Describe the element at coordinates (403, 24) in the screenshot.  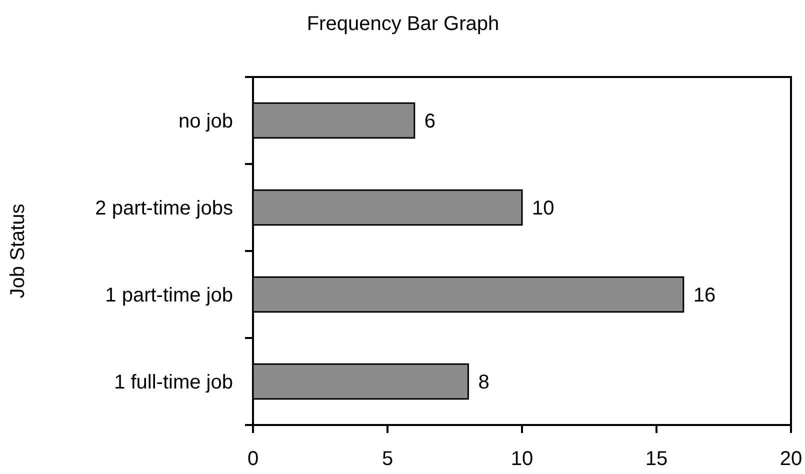
I see `chart-title: Frequency Bar Graph` at that location.